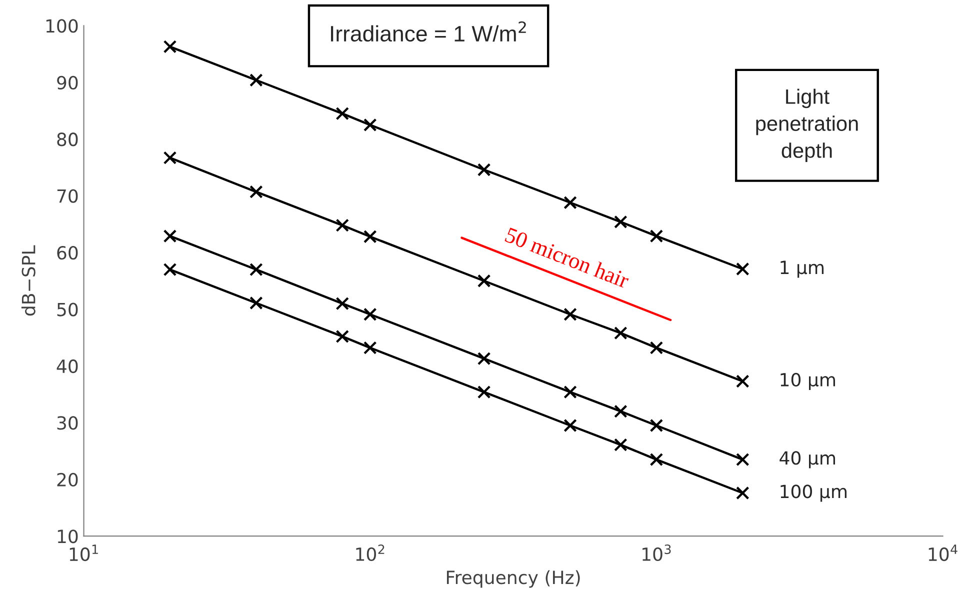 This screenshot has height=597, width=963. Describe the element at coordinates (943, 553) in the screenshot. I see `x-tick-label: 10$^{4}$` at that location.